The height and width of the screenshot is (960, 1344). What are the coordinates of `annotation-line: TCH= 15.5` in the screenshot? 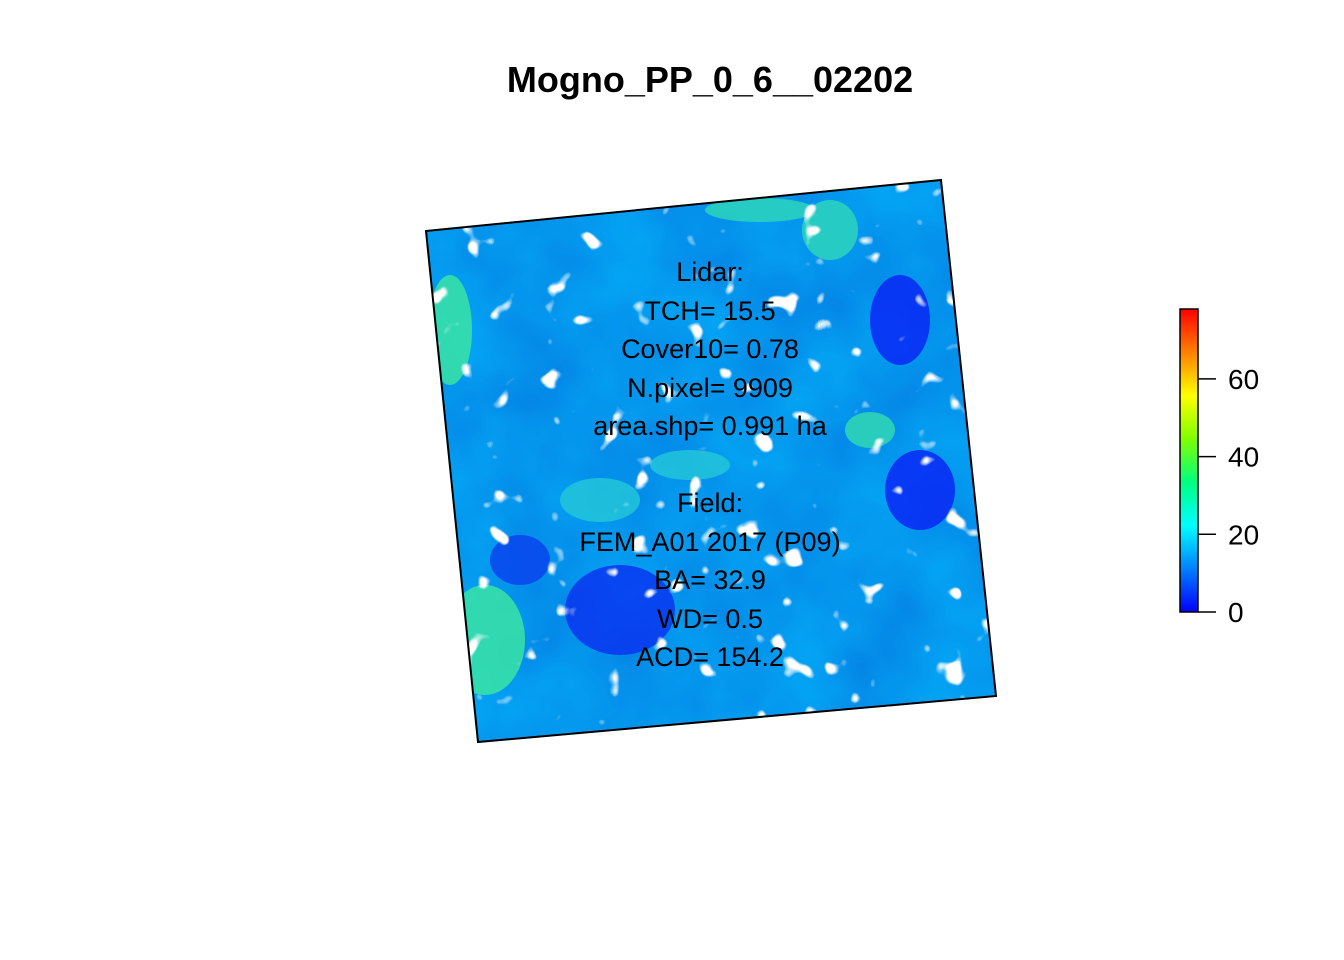 It's located at (710, 310).